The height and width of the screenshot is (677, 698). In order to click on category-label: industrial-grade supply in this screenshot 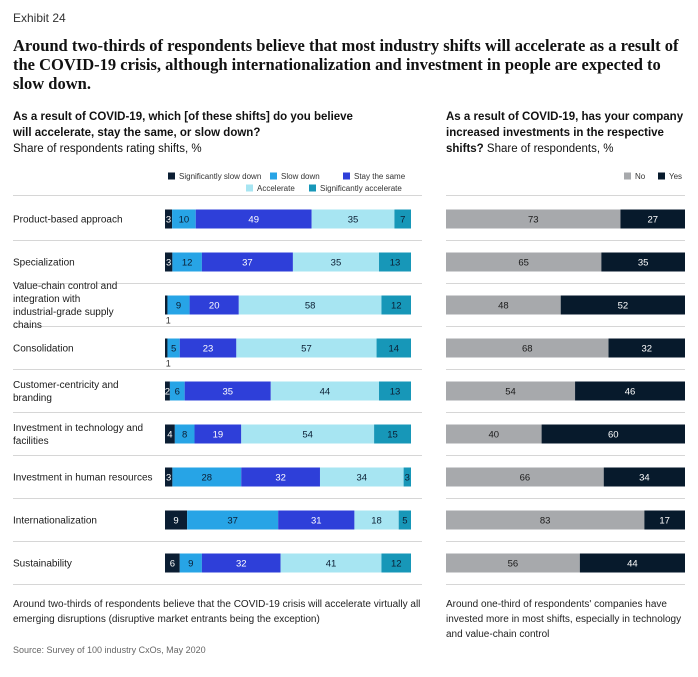, I will do `click(63, 312)`.